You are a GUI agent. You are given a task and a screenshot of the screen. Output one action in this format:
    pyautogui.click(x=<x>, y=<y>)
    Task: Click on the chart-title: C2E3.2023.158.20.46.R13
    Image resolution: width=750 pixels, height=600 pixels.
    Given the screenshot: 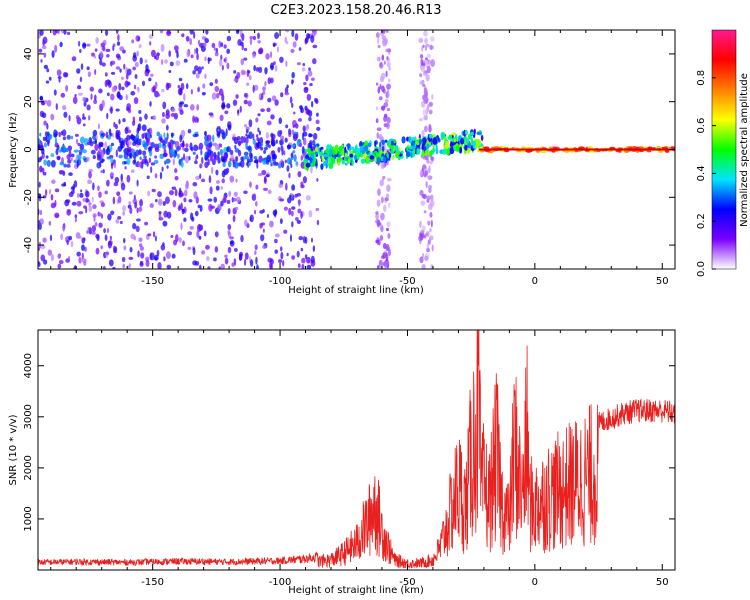 What is the action you would take?
    pyautogui.click(x=355, y=10)
    